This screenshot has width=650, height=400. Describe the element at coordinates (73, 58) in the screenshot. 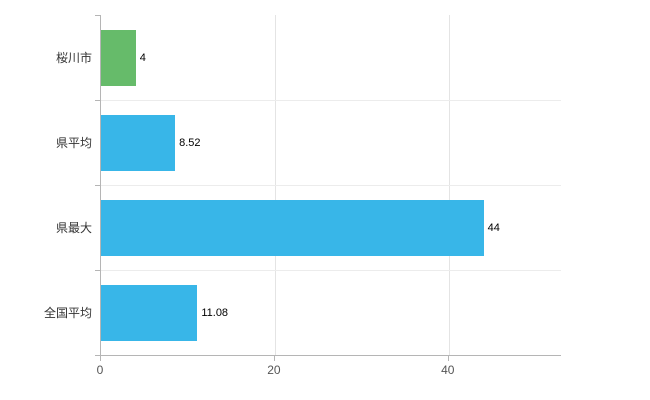

I see `category-label: 桜川市` at that location.